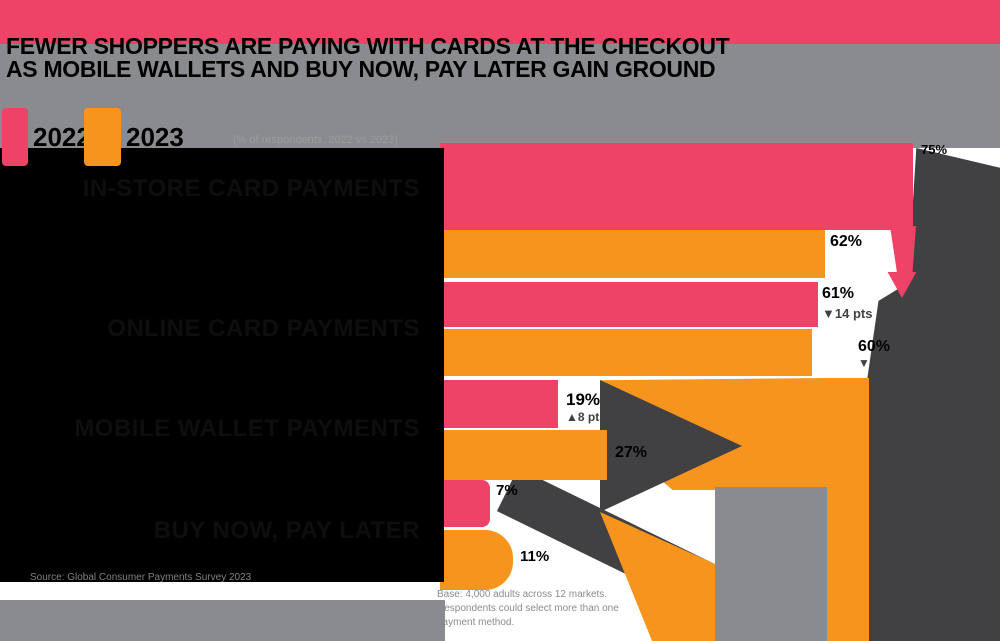 The image size is (1000, 641). Describe the element at coordinates (676, 186) in the screenshot. I see `bar-2022-in-store-card` at that location.